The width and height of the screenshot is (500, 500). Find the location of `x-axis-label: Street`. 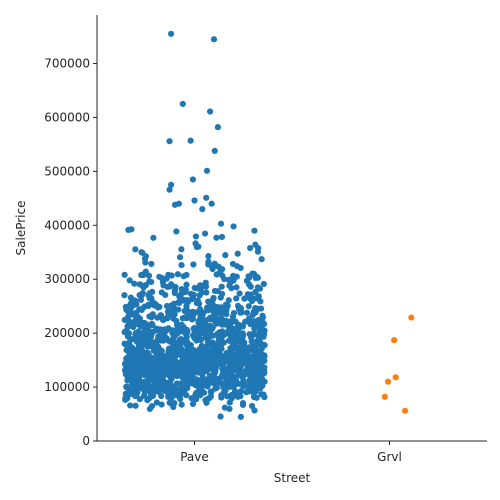

x-axis-label: Street is located at coordinates (292, 478).